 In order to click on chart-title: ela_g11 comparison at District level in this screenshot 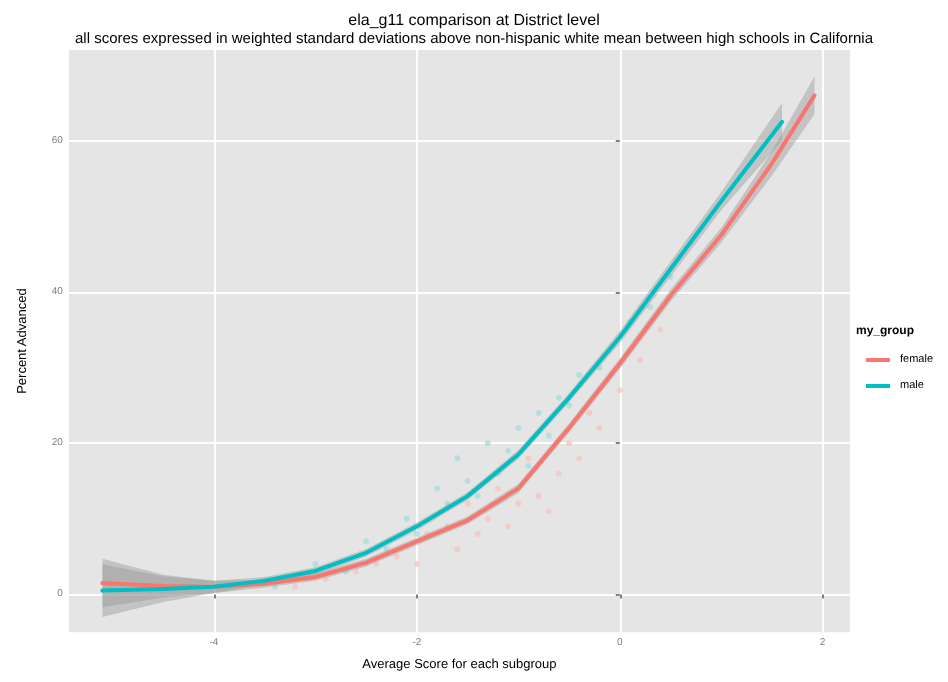, I will do `click(474, 20)`.